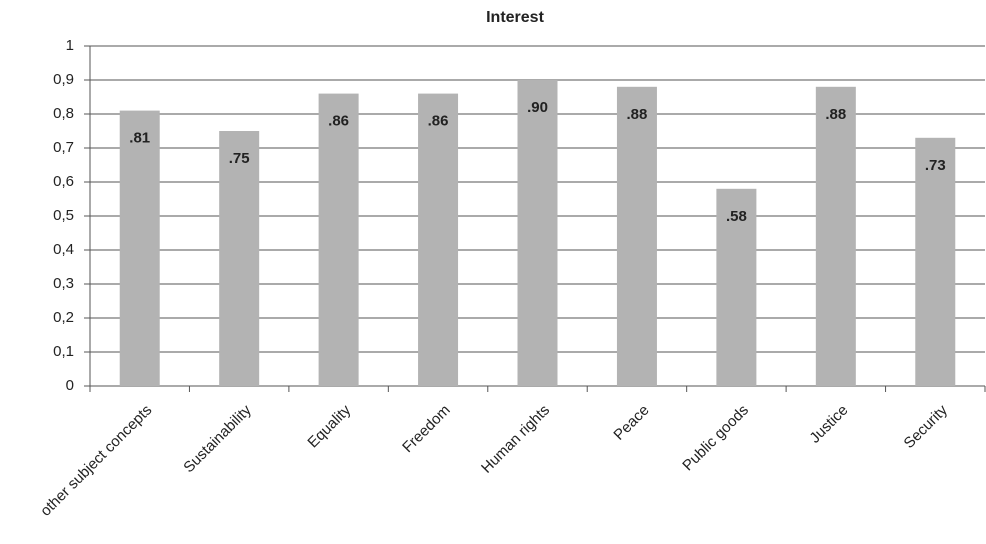 The image size is (986, 544). Describe the element at coordinates (63, 317) in the screenshot. I see `y-tick-label: 0,2` at that location.